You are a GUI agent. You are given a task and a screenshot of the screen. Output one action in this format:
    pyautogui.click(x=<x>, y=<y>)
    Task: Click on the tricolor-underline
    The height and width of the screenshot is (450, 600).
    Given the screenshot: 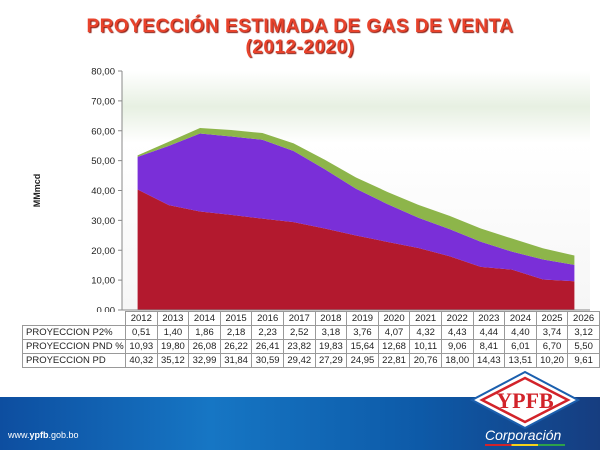 What is the action you would take?
    pyautogui.click(x=525, y=445)
    